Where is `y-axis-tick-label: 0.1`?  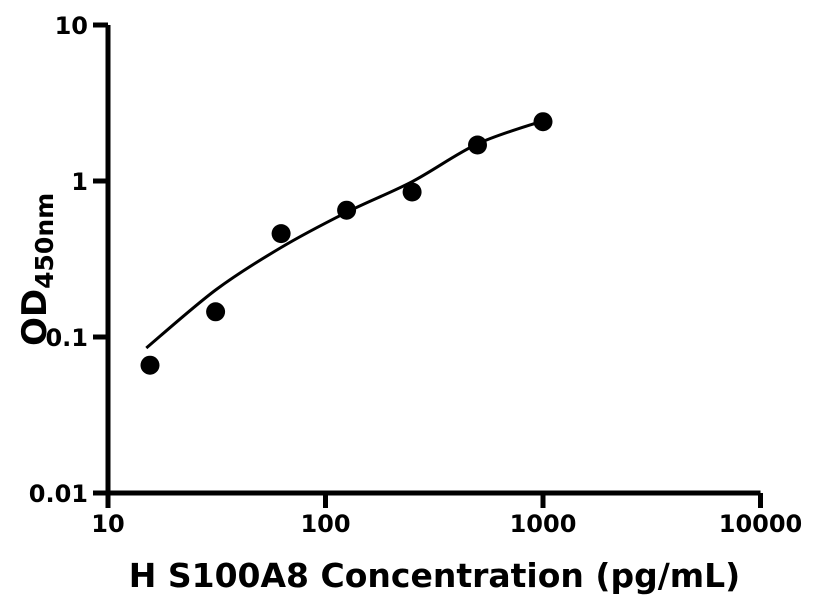 y-axis-tick-label: 0.1 is located at coordinates (66, 338).